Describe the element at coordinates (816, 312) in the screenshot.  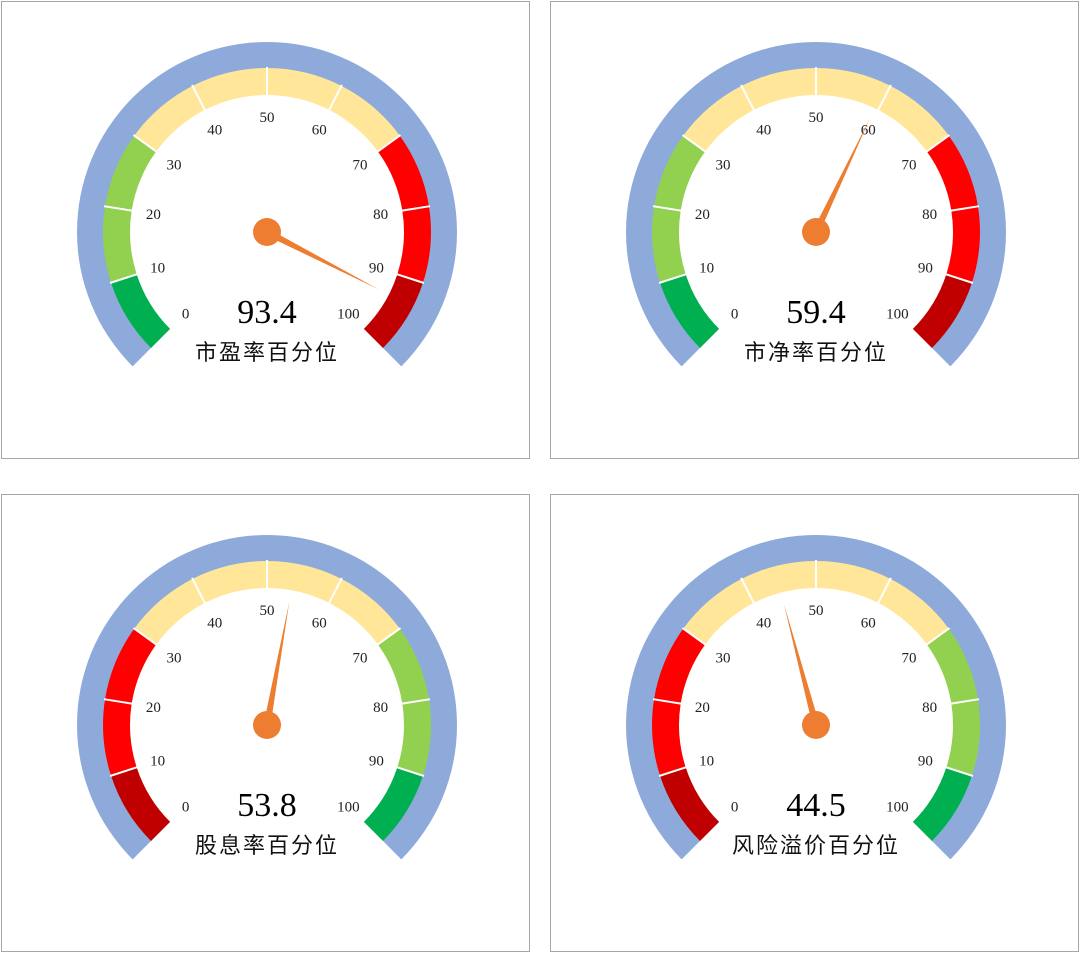
I see `gauge-value: 59.4` at that location.